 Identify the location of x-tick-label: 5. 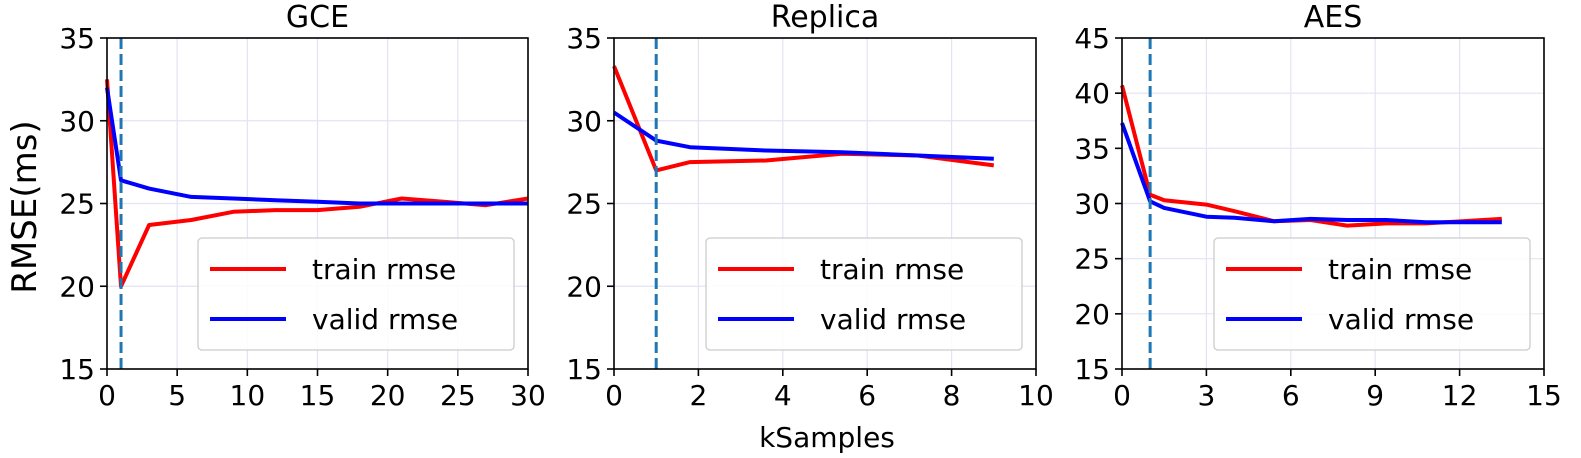
(177, 395).